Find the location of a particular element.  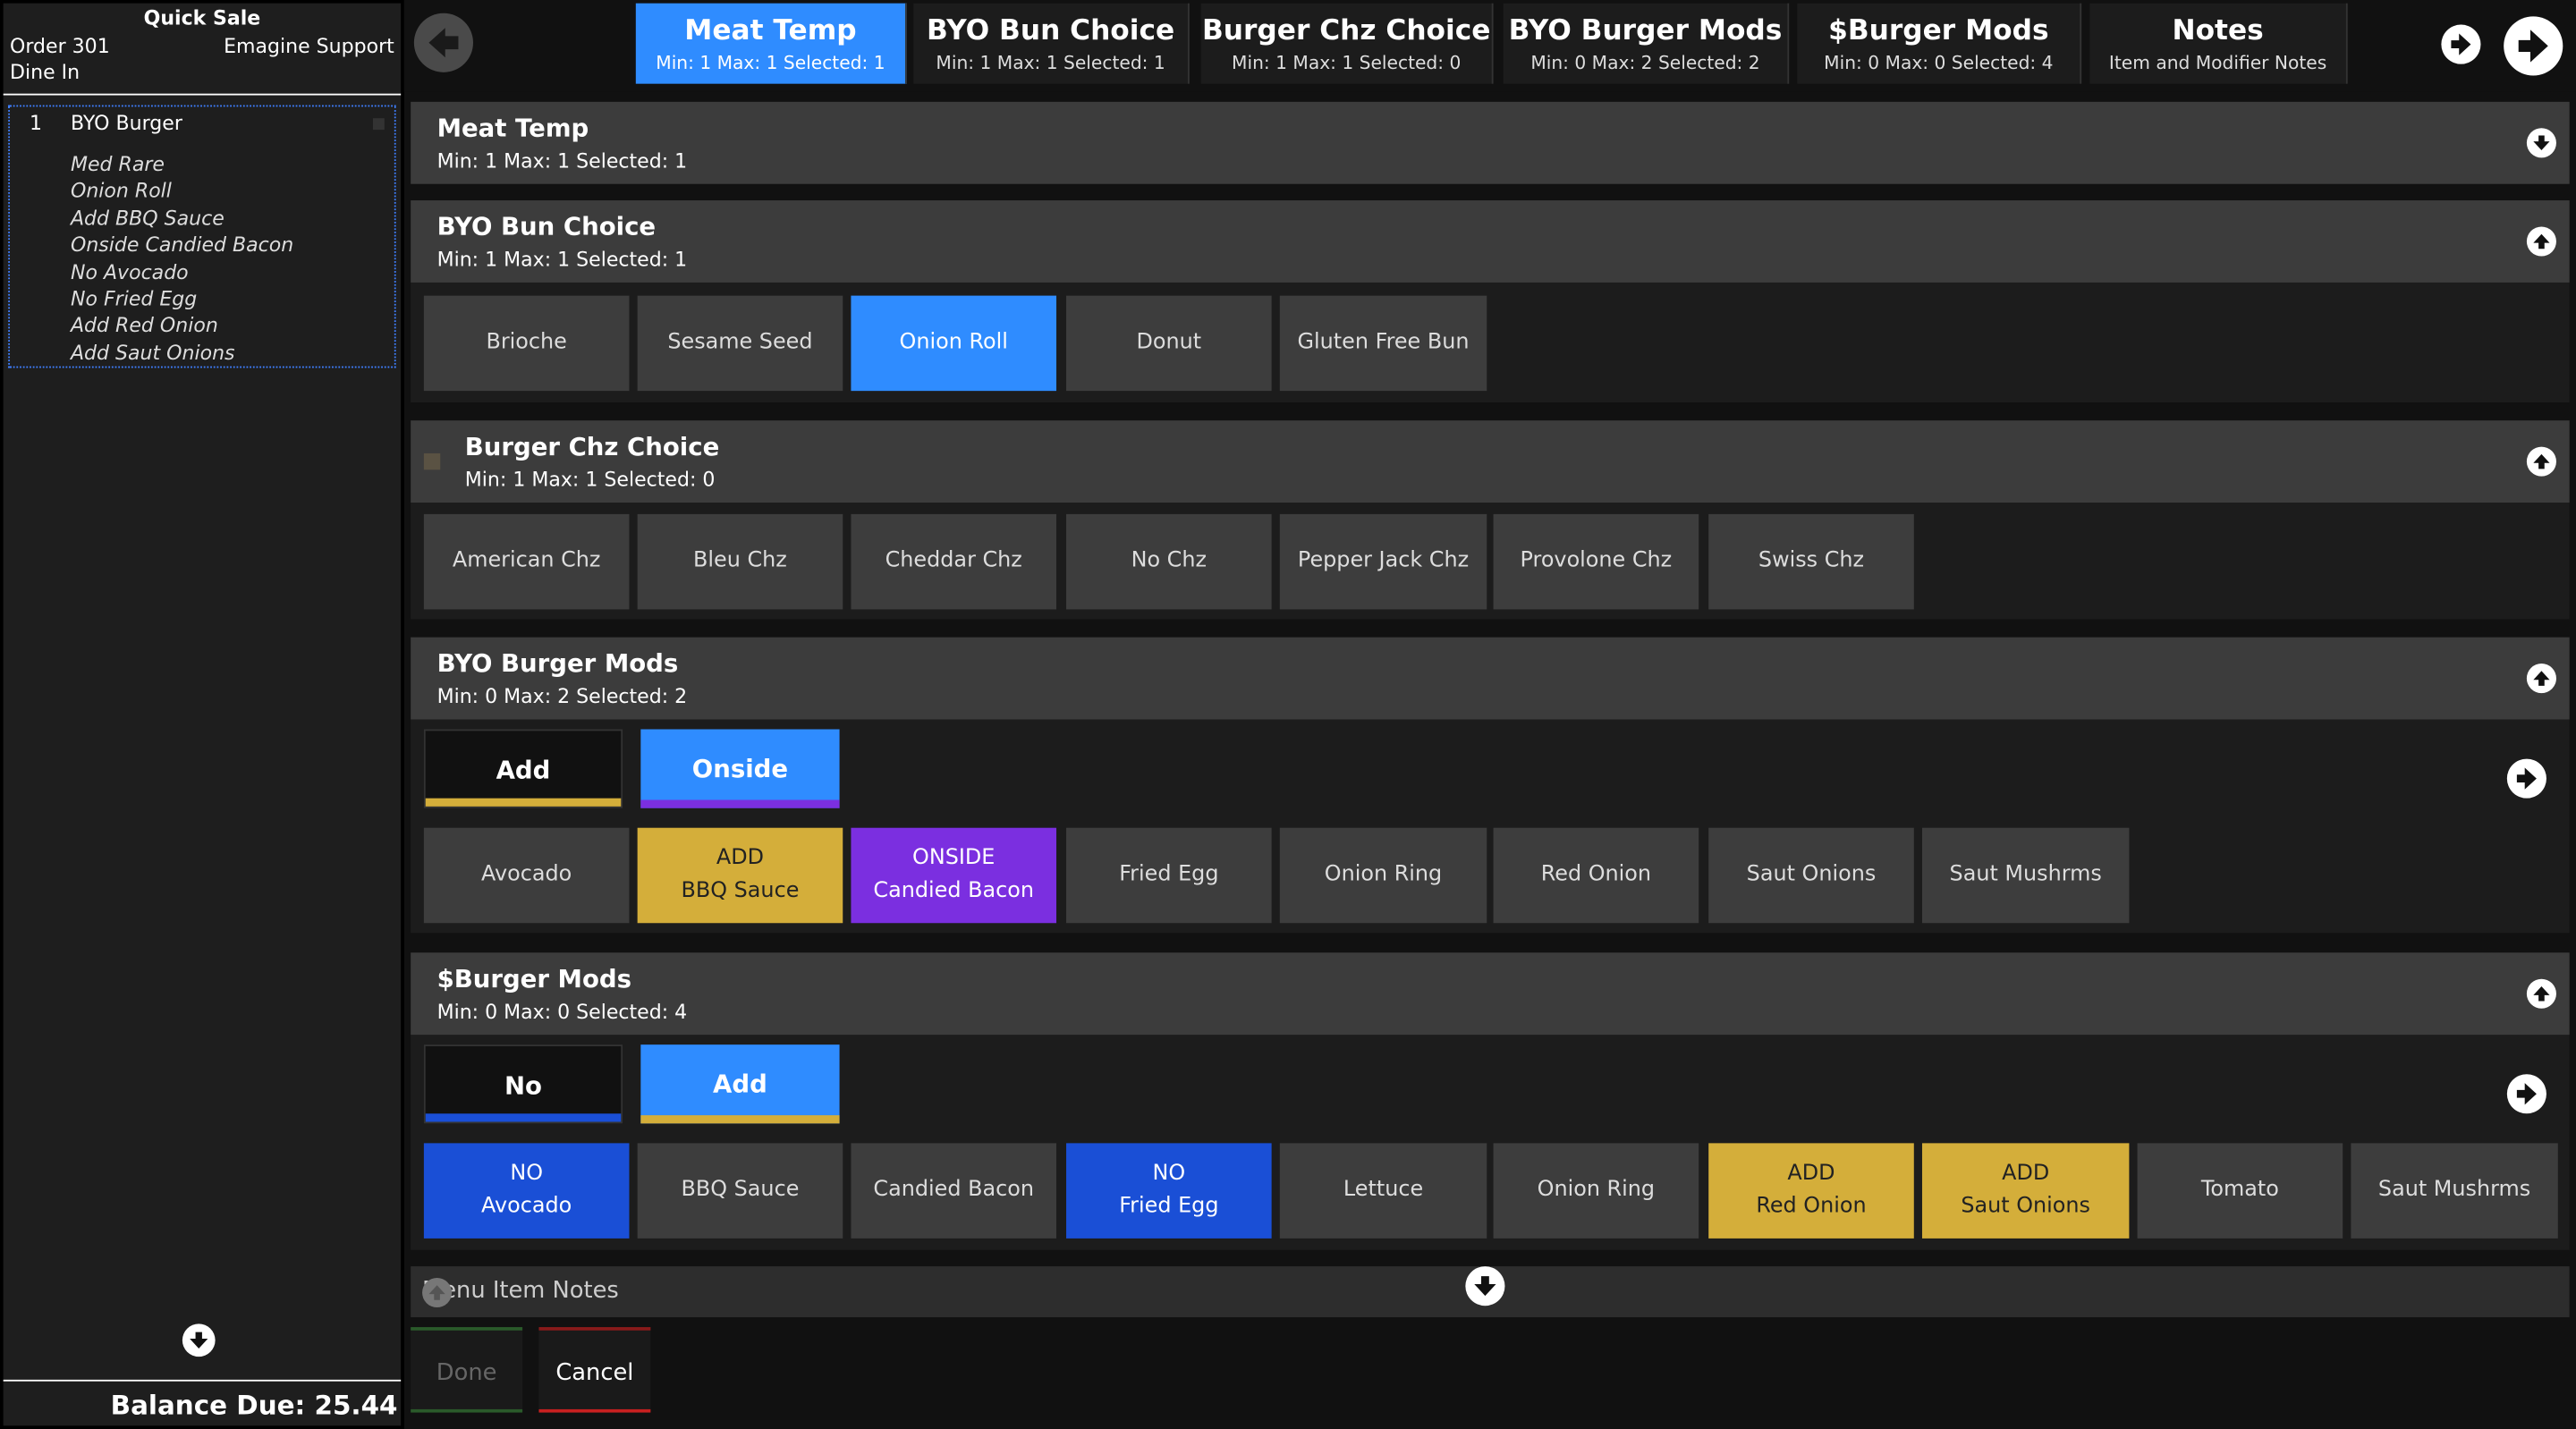

option-provolone-chz: Provolone Chz is located at coordinates (1596, 561).